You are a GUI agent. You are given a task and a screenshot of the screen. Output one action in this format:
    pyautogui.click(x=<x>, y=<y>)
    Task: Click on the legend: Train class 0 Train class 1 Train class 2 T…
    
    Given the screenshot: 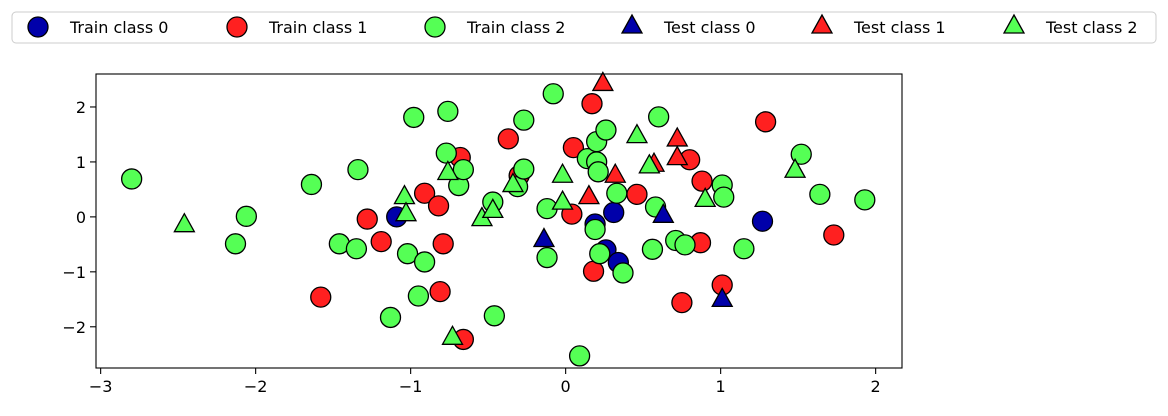 What is the action you would take?
    pyautogui.click(x=584, y=27)
    